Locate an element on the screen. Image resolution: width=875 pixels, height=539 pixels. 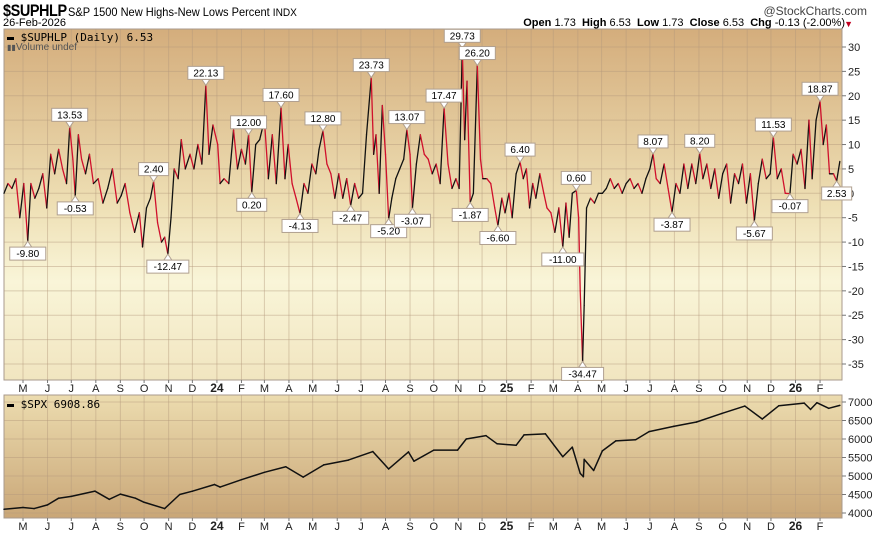
annotation: 17.47 is located at coordinates (444, 99).